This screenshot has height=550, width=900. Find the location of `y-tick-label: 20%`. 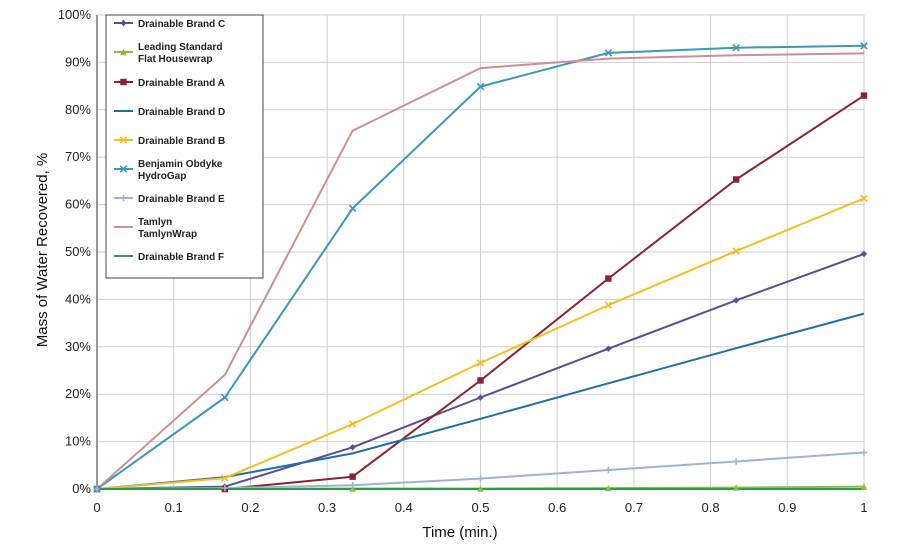

y-tick-label: 20% is located at coordinates (78, 393).